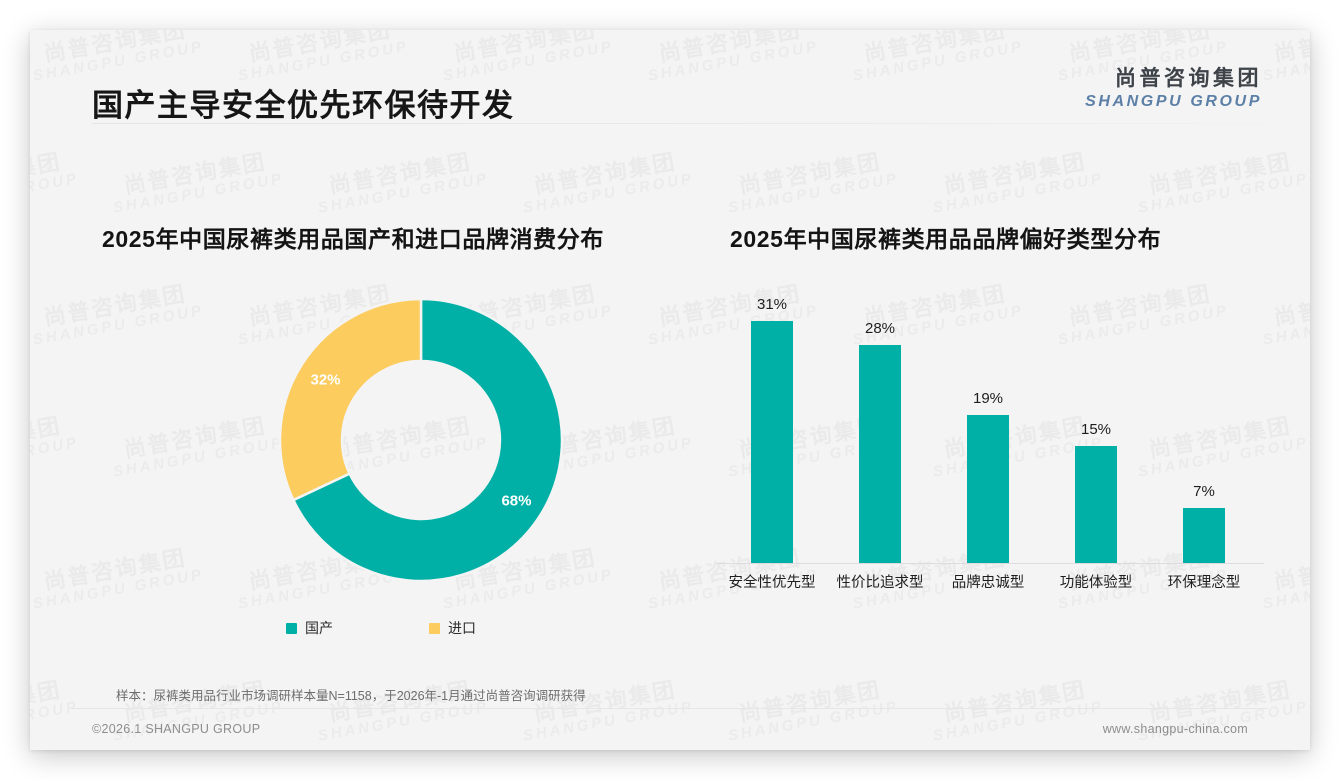 The width and height of the screenshot is (1340, 780). Describe the element at coordinates (1204, 583) in the screenshot. I see `bar-category-label: 环保理念型` at that location.